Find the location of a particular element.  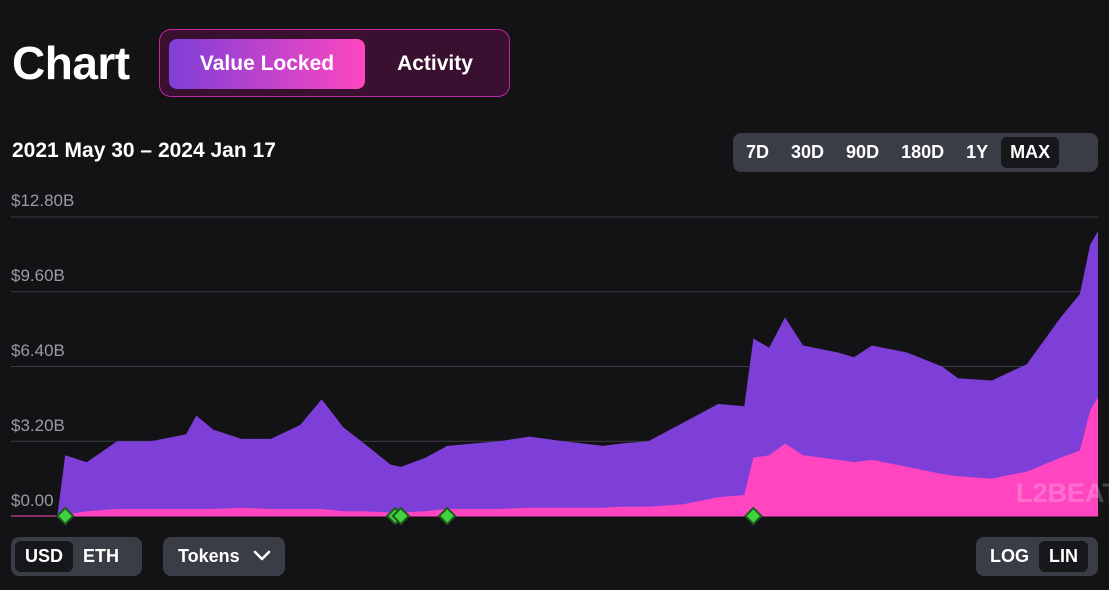

tab-activity: Activity is located at coordinates (435, 63).